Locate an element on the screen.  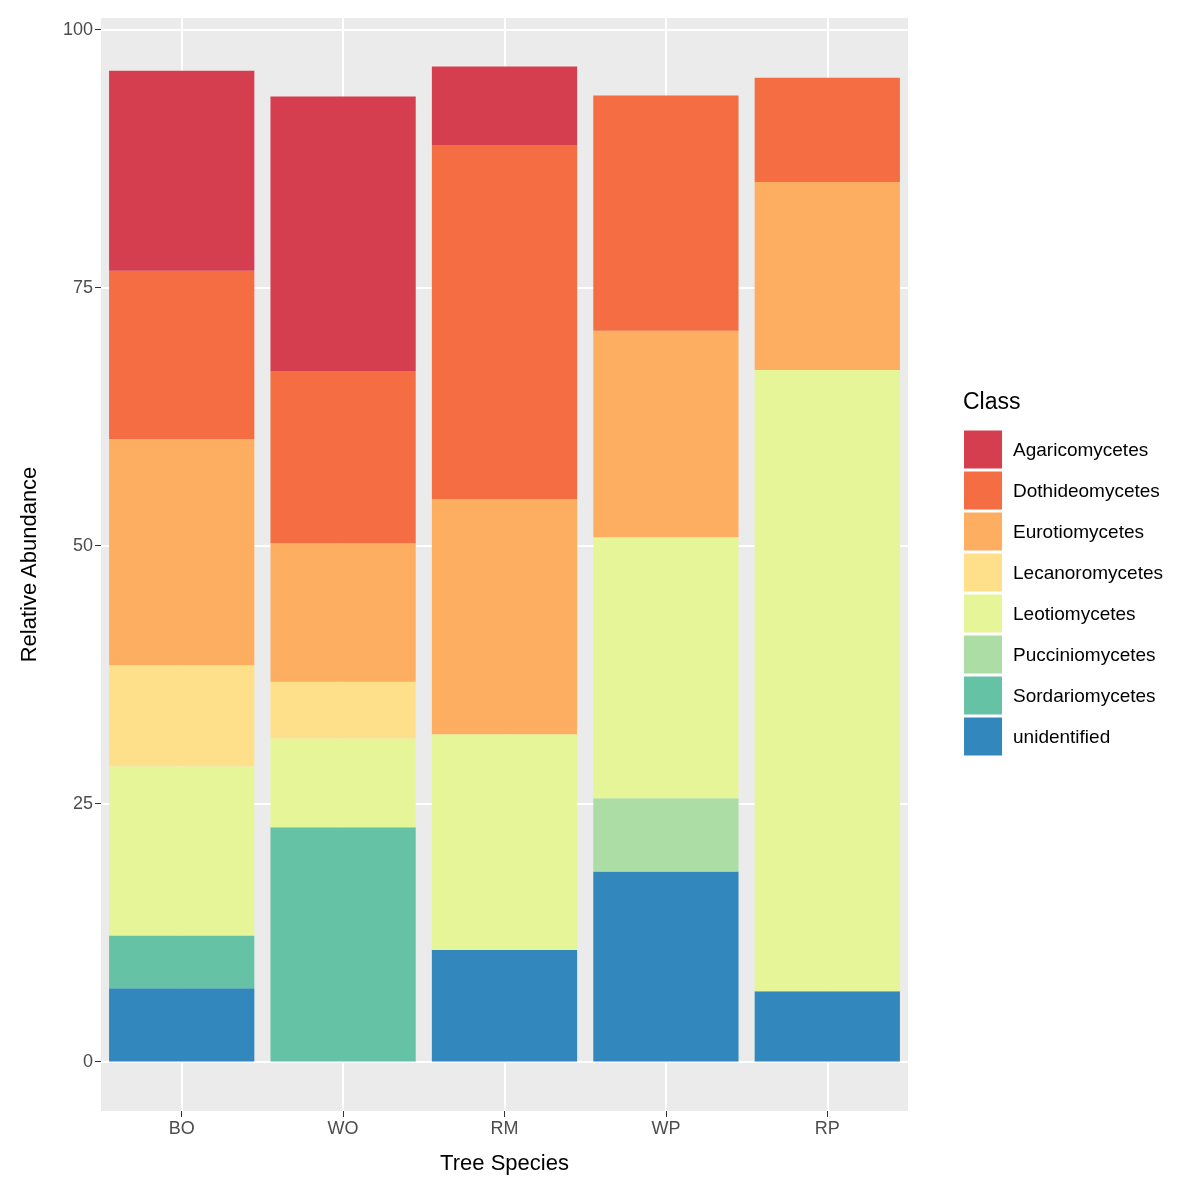
legend-title: Class is located at coordinates (992, 400).